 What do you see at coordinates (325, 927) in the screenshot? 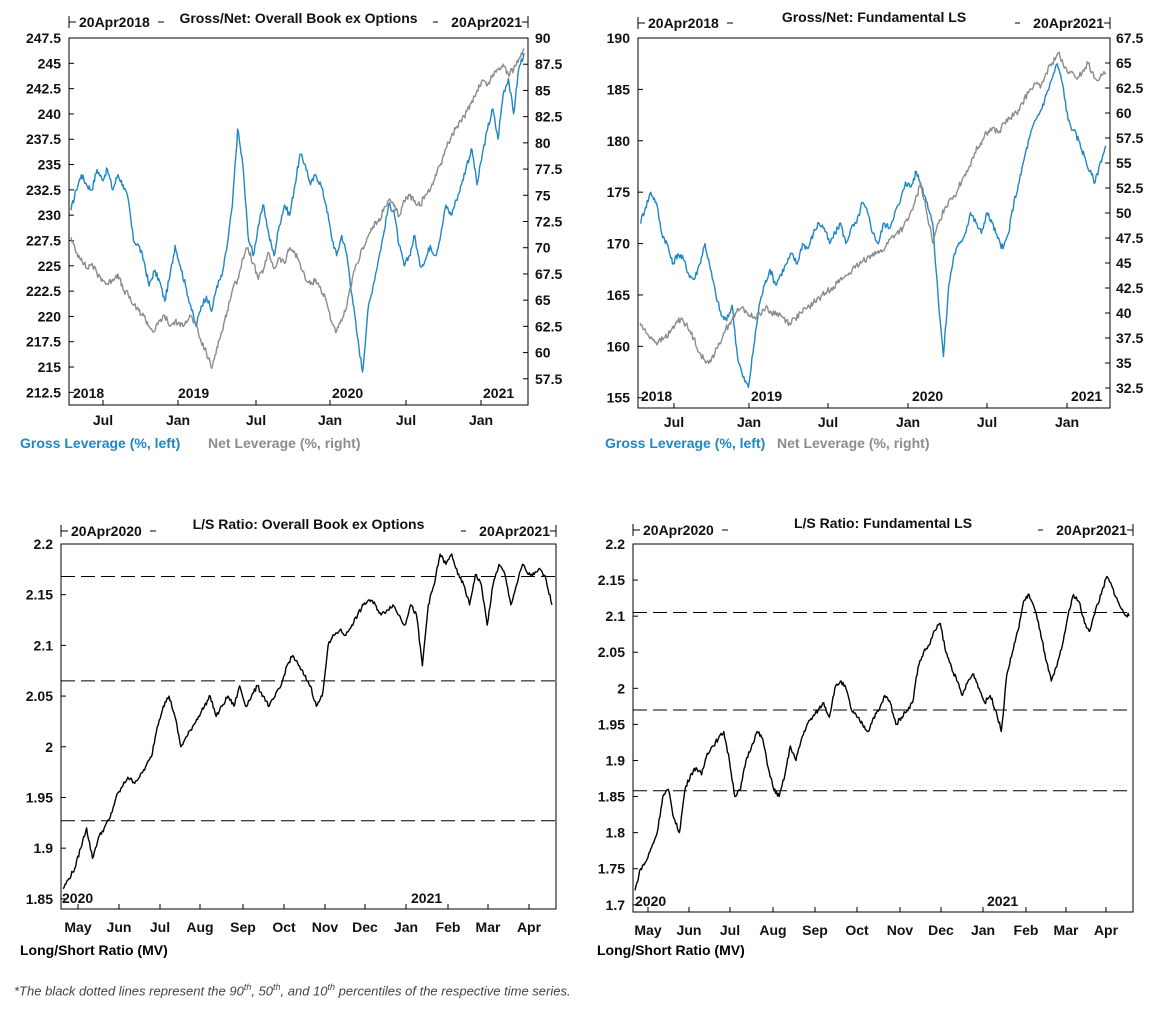
I see `x-tick-label: Nov` at bounding box center [325, 927].